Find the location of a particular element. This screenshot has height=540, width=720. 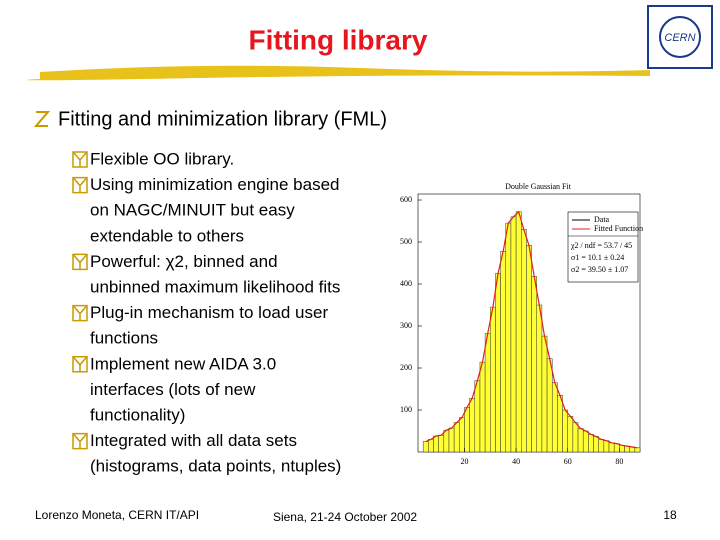

logo: CERN is located at coordinates (680, 37).